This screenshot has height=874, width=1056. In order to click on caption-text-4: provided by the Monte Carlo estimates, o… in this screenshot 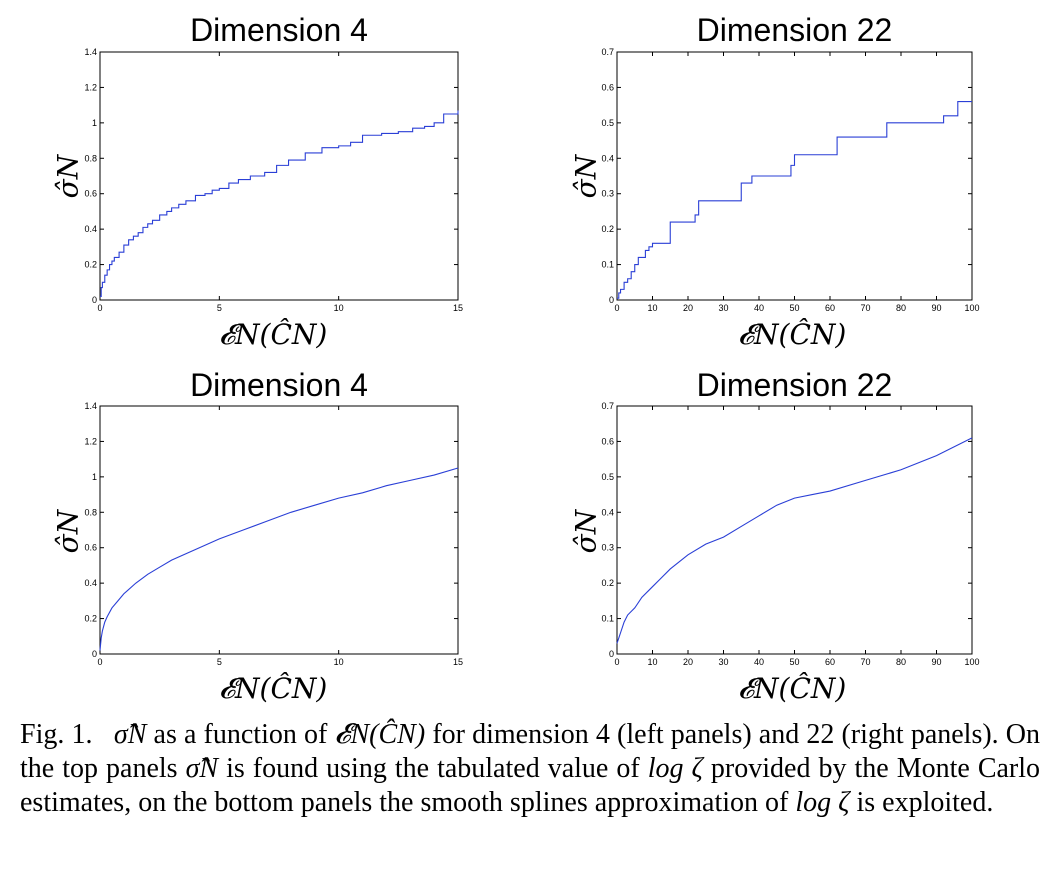, I will do `click(530, 785)`.